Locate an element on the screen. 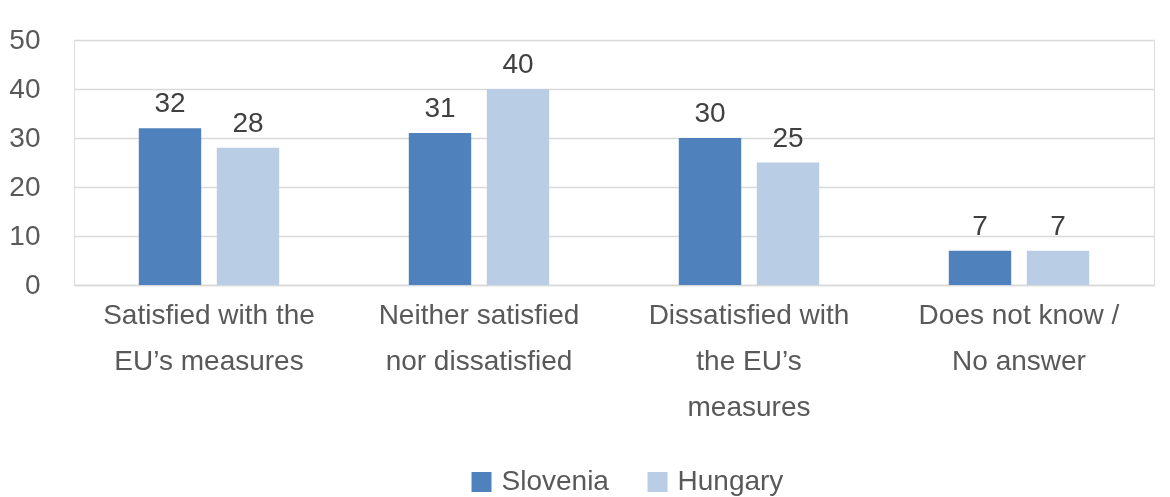 The width and height of the screenshot is (1170, 497). data-label: 30 is located at coordinates (710, 112).